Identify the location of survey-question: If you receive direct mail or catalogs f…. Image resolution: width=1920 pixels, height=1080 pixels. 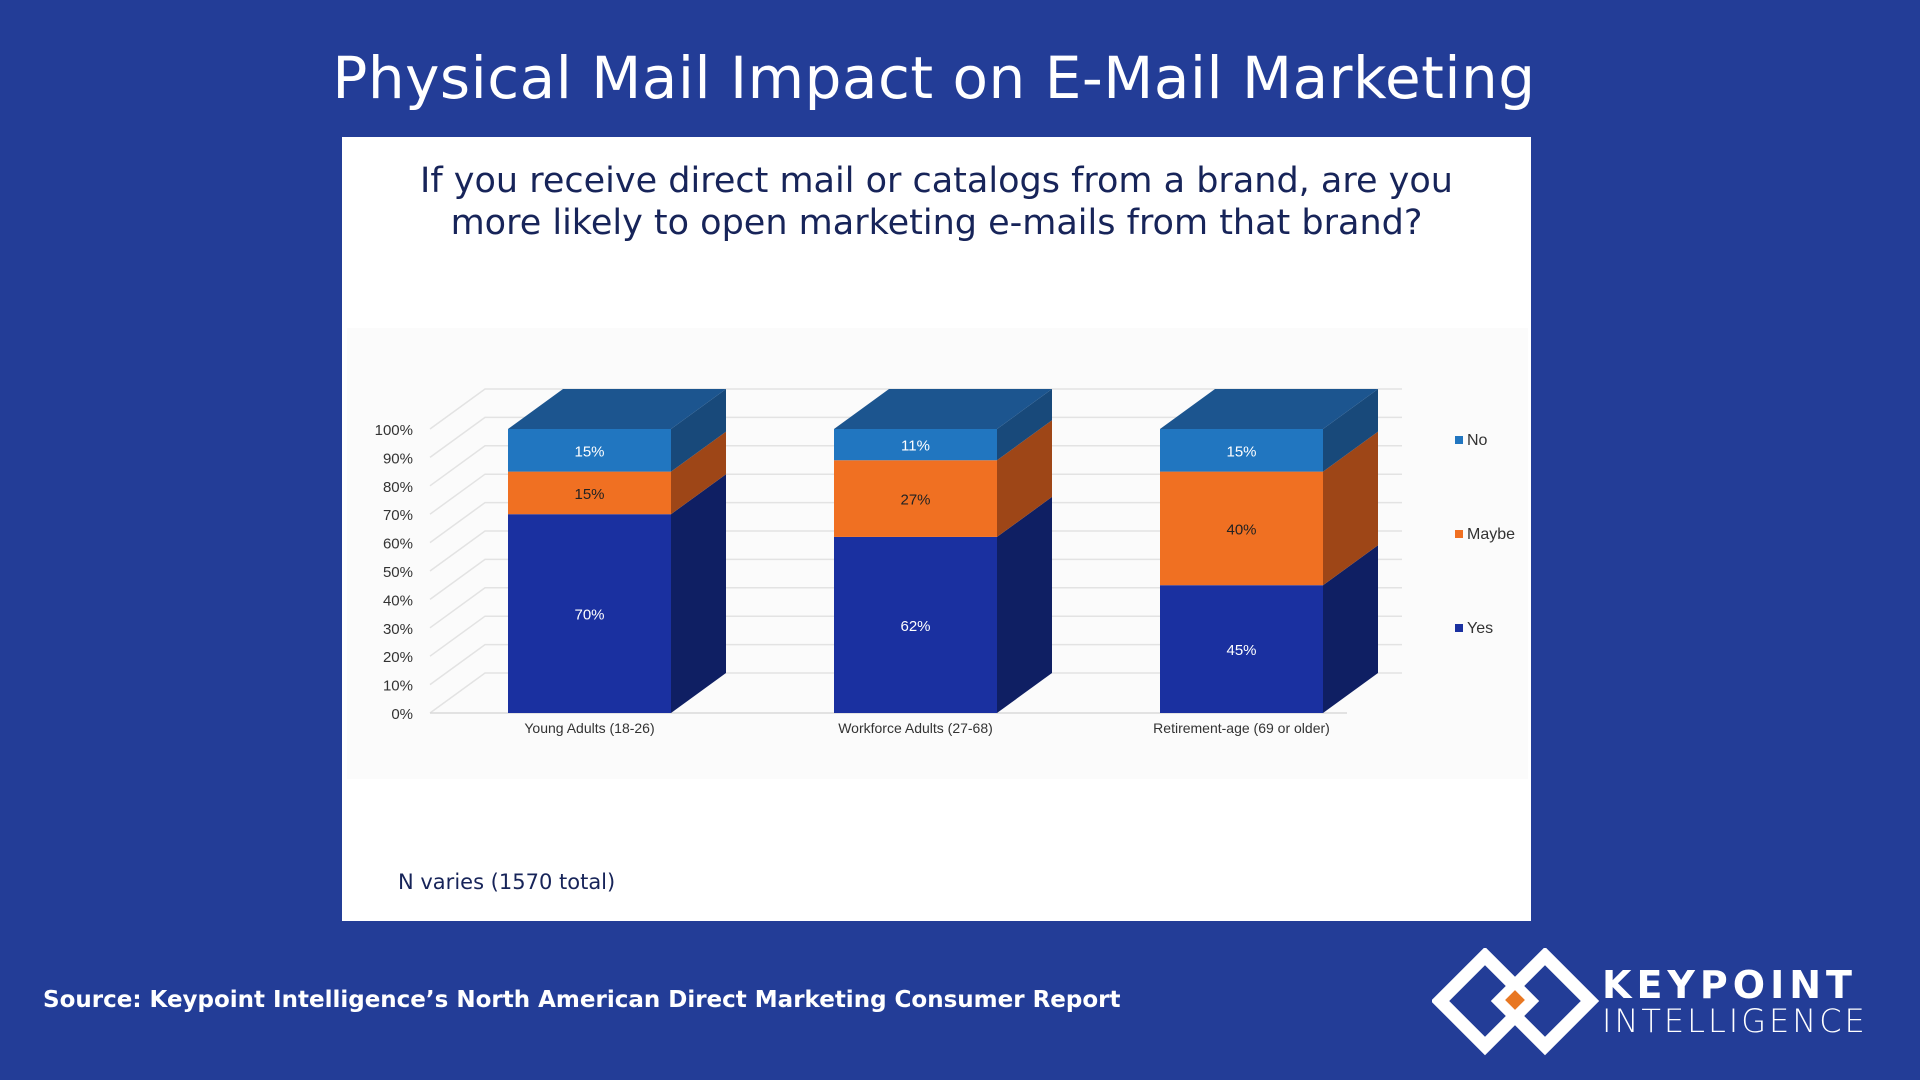
(936, 202).